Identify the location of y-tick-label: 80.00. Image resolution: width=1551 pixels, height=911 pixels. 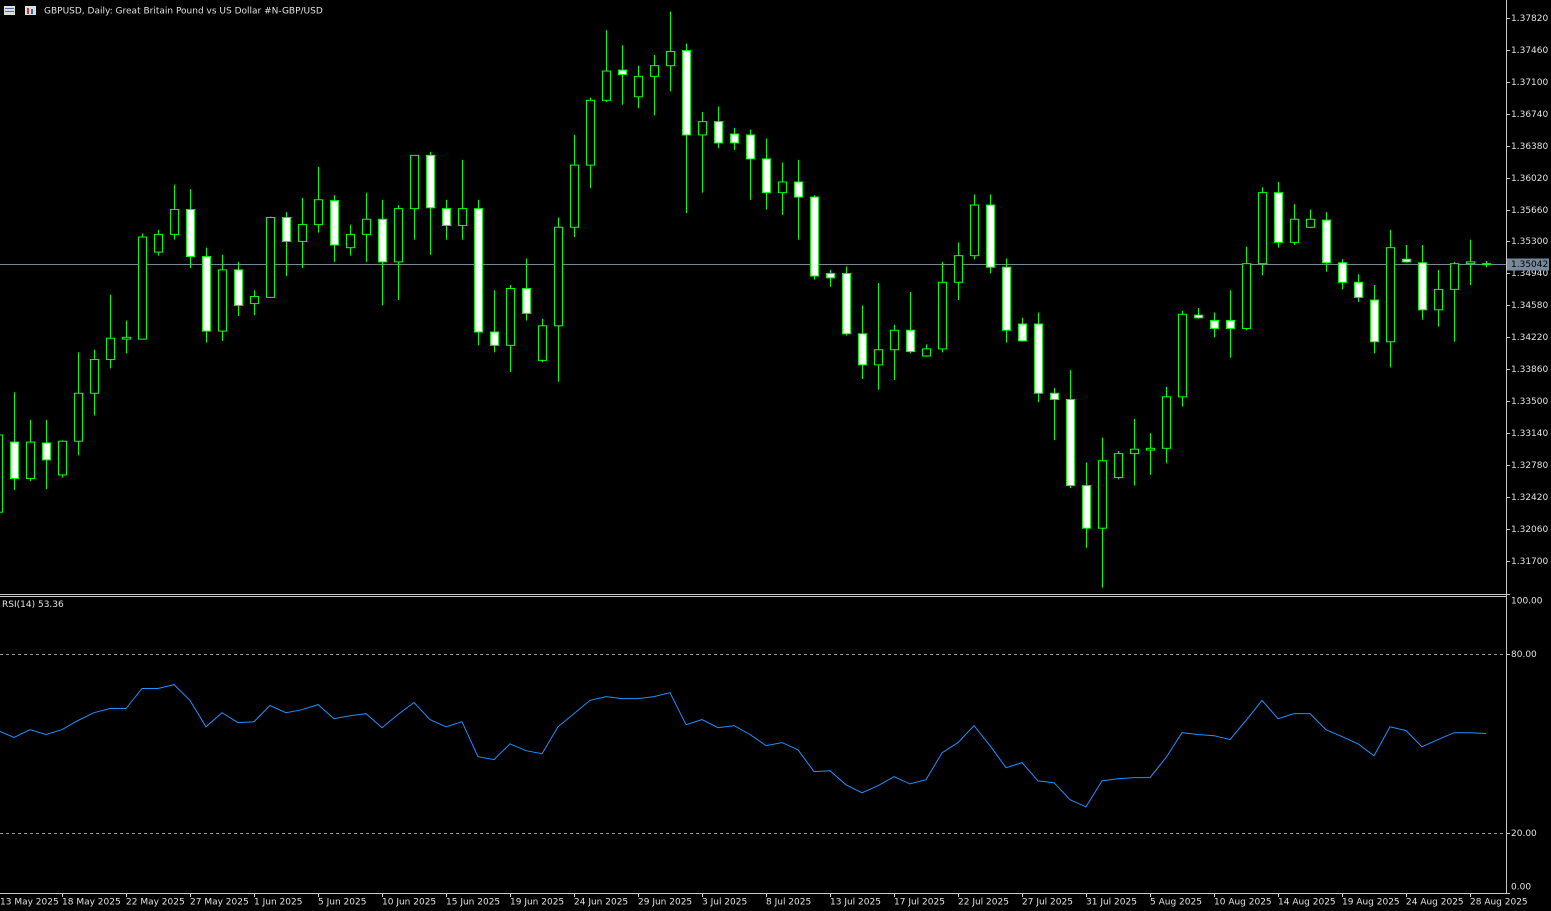
(1524, 655).